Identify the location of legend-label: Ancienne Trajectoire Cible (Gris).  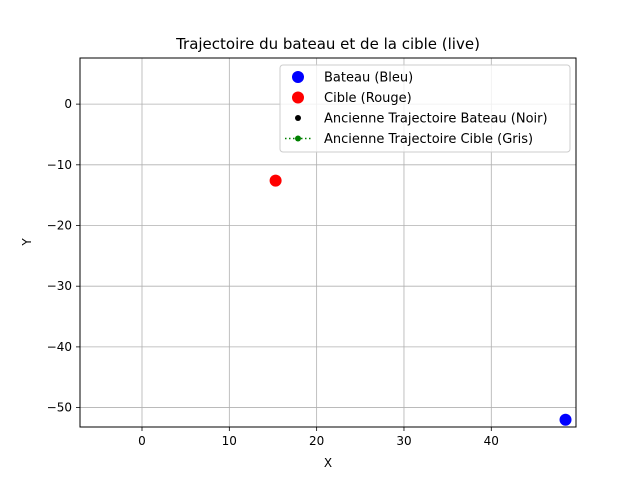
(428, 139).